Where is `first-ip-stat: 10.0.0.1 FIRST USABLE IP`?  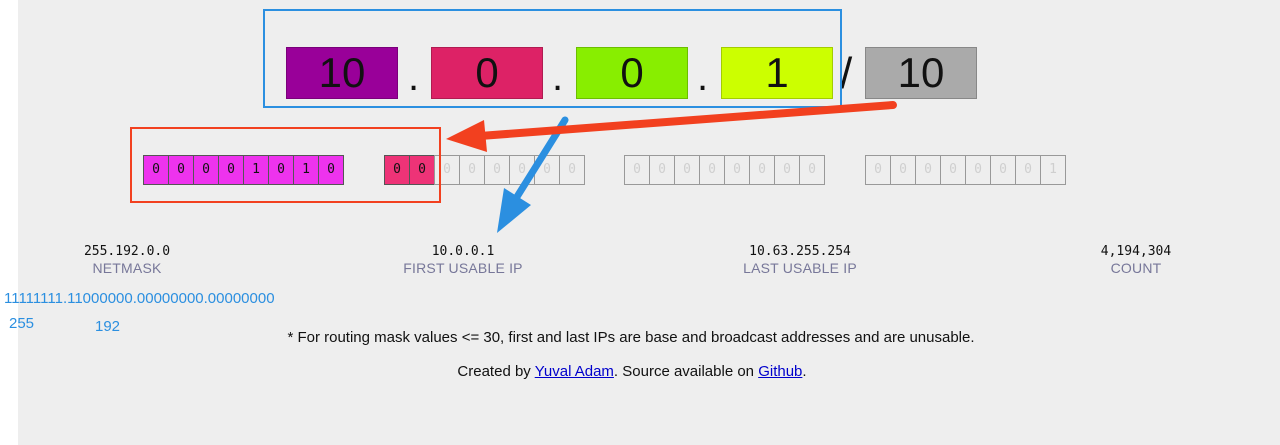
first-ip-stat: 10.0.0.1 FIRST USABLE IP is located at coordinates (463, 260).